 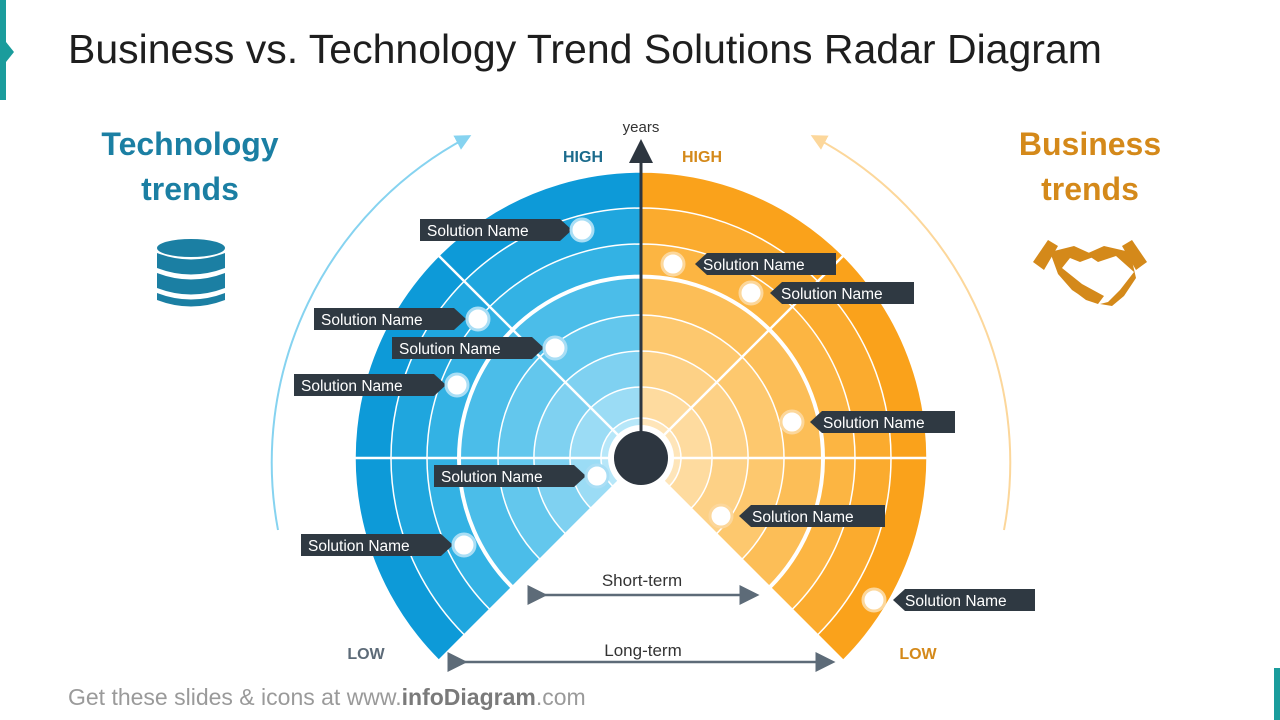 What do you see at coordinates (641, 458) in the screenshot?
I see `hub-center` at bounding box center [641, 458].